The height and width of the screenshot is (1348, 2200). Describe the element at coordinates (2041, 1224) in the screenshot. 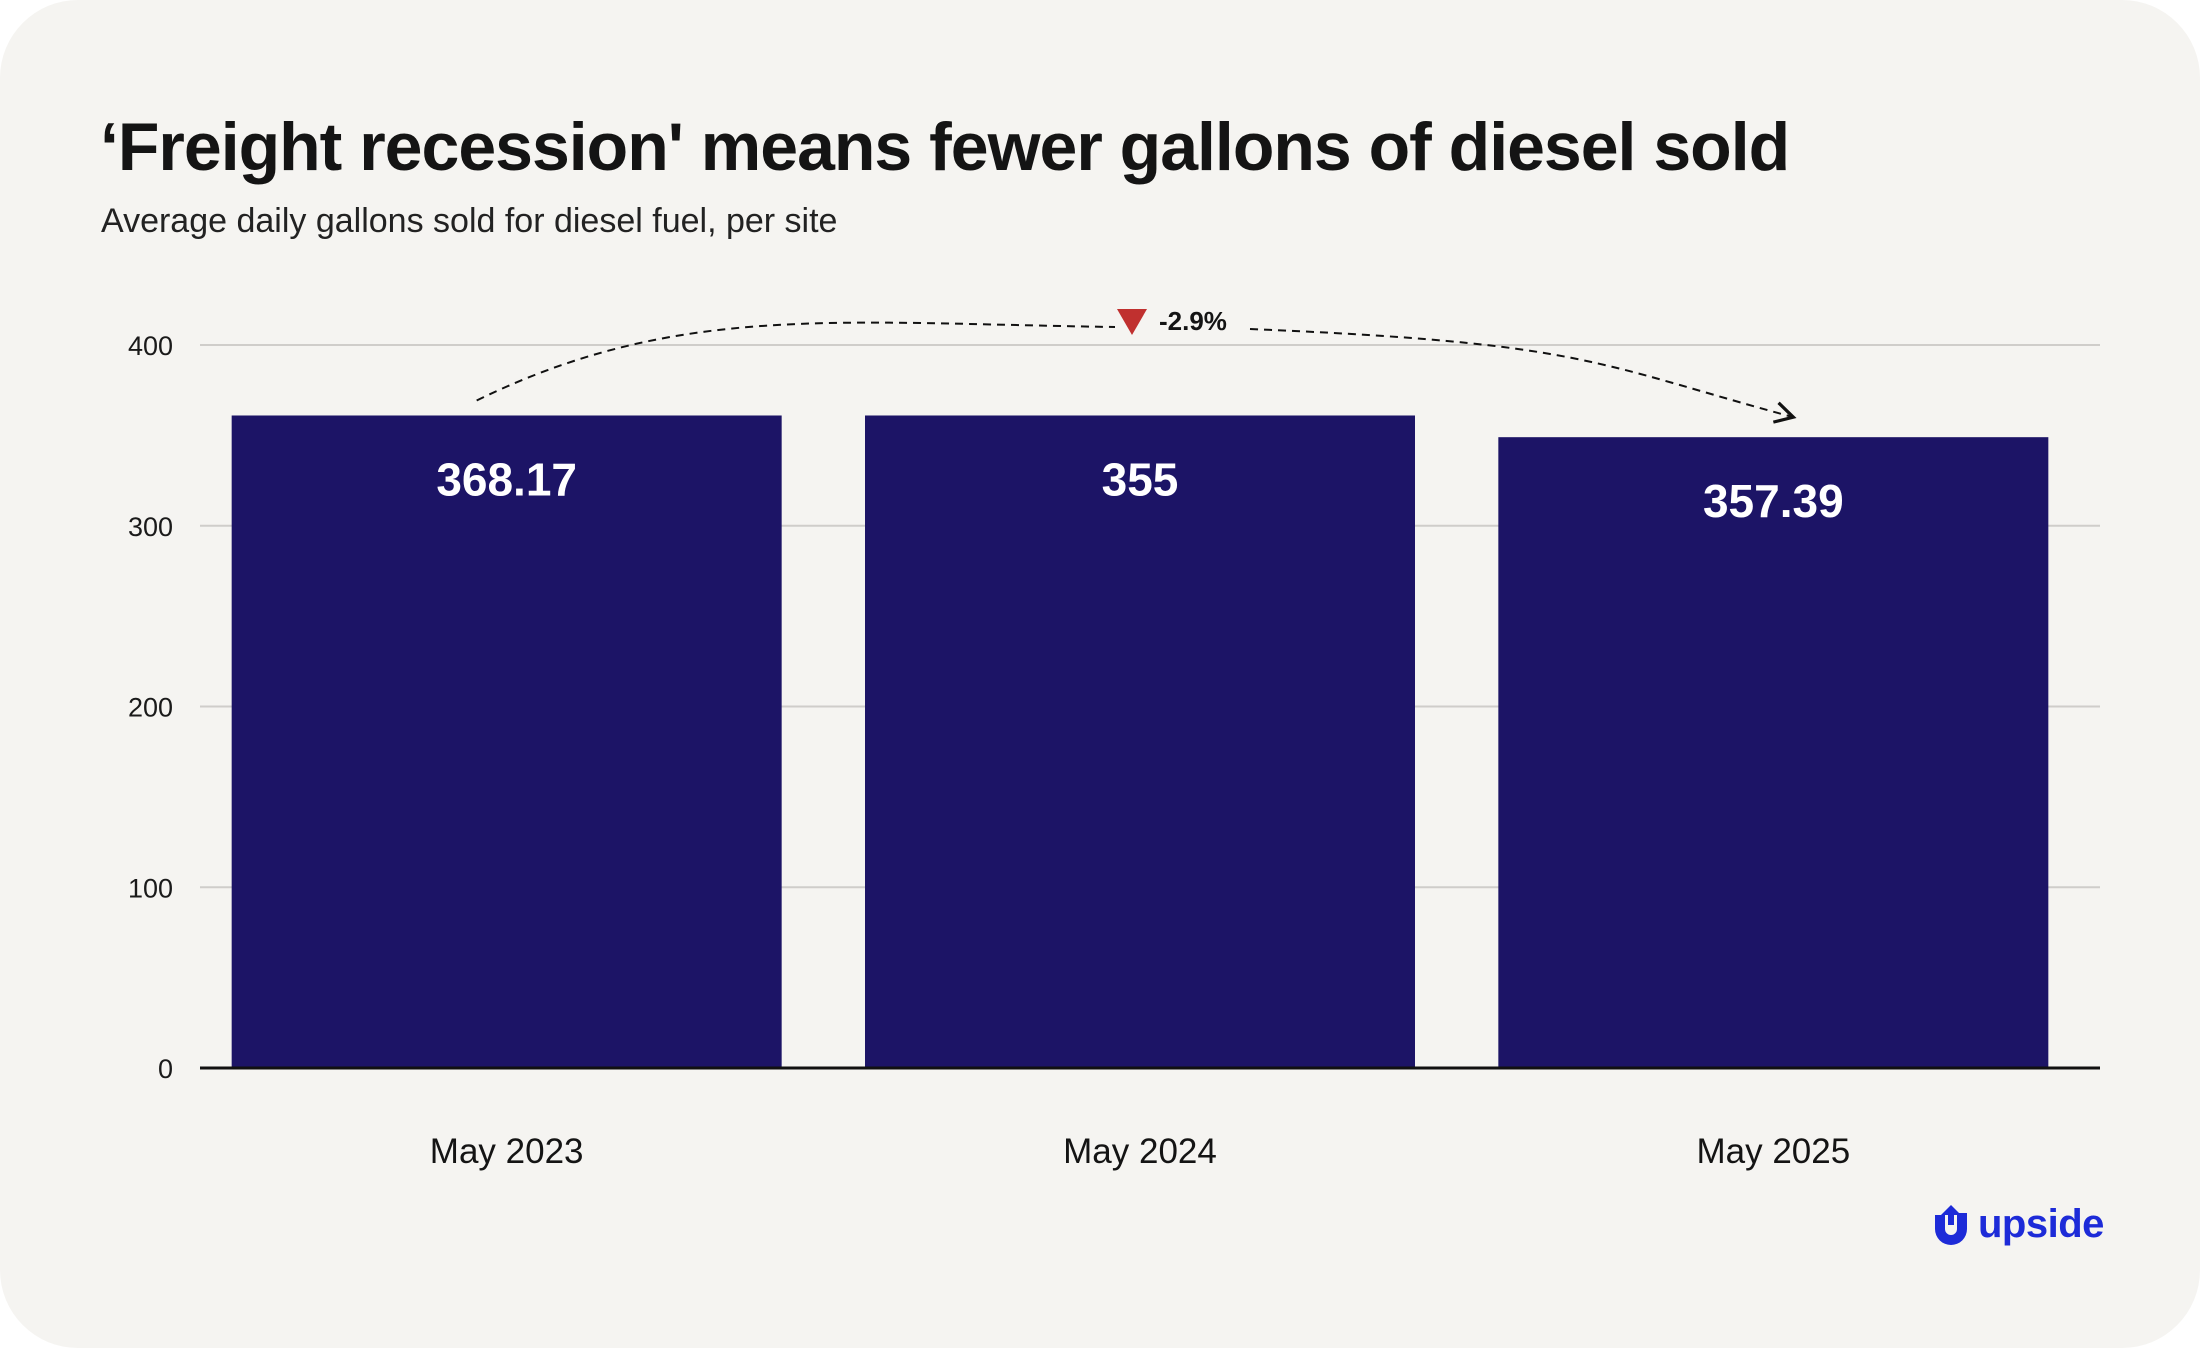

I see `brand-name: upside` at that location.